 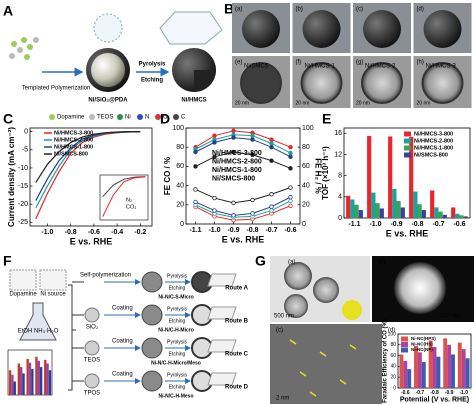 What do you see at coordinates (195, 230) in the screenshot?
I see `x-tick-label: -1.1` at bounding box center [195, 230].